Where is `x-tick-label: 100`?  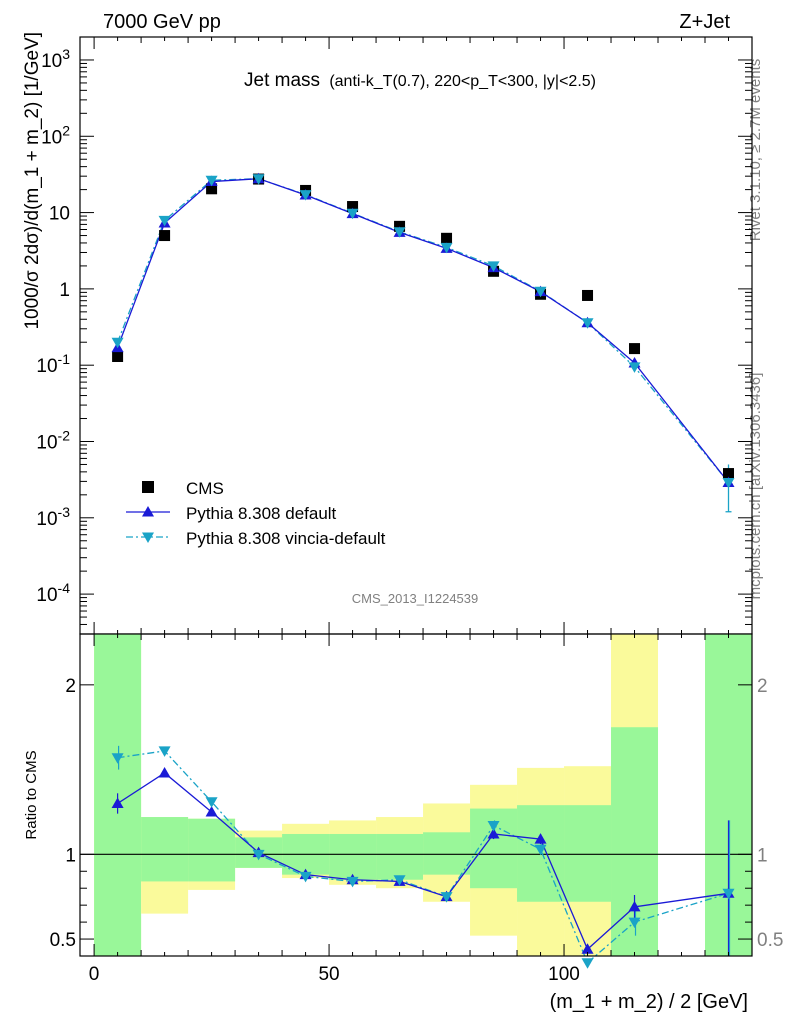
x-tick-label: 100 is located at coordinates (564, 974).